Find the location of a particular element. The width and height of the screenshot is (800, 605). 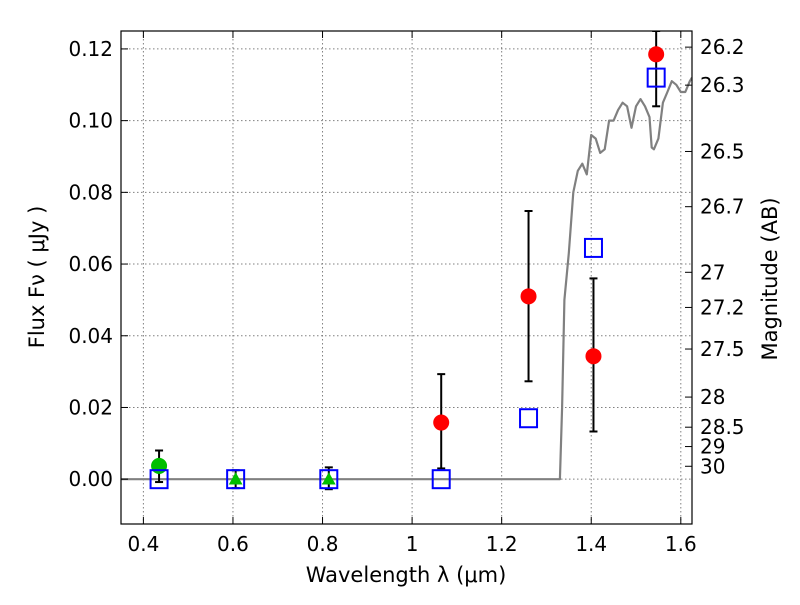

x-tick-label: 0.4 is located at coordinates (143, 544).